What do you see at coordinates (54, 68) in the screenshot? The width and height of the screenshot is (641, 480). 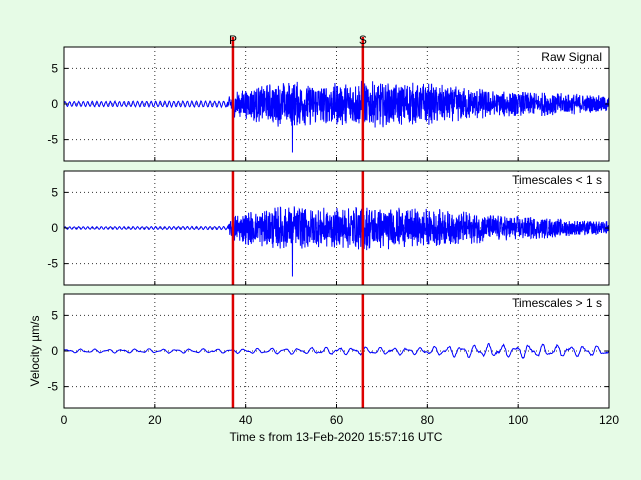 I see `panel-raw-signal-ytick-label: 5` at bounding box center [54, 68].